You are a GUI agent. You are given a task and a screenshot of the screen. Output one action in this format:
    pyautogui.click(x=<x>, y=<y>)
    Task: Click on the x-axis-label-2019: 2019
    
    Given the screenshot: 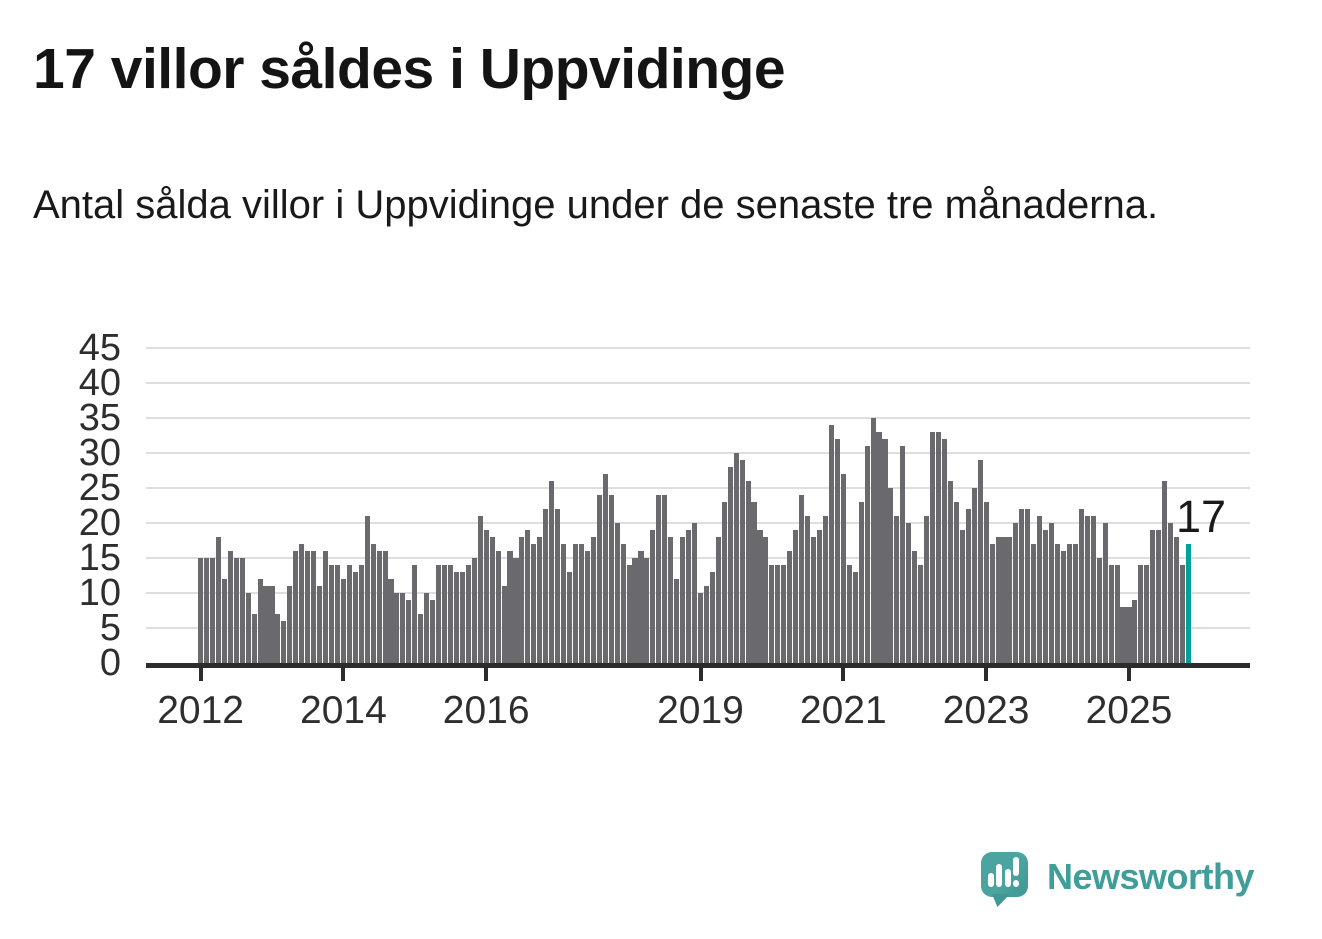 What is the action you would take?
    pyautogui.click(x=700, y=710)
    